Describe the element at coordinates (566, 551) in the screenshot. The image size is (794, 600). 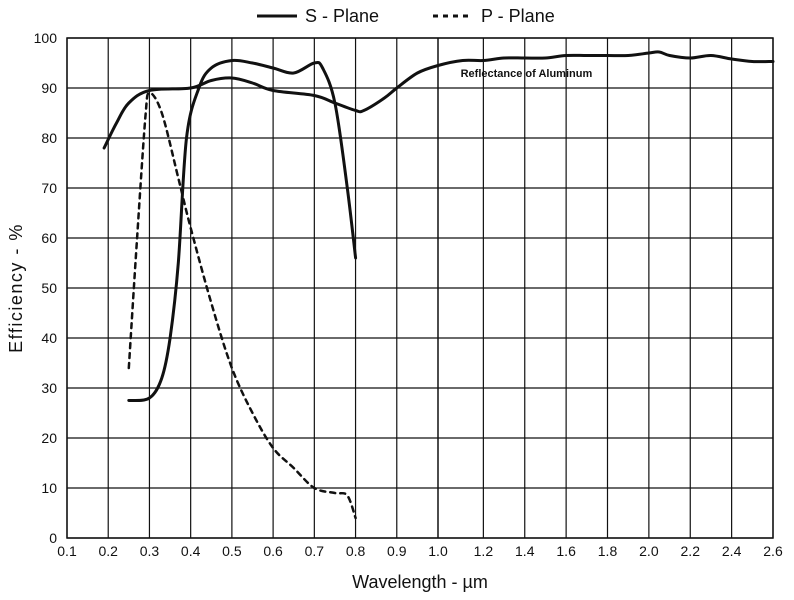
I see `x-tick-label: 1.6` at that location.